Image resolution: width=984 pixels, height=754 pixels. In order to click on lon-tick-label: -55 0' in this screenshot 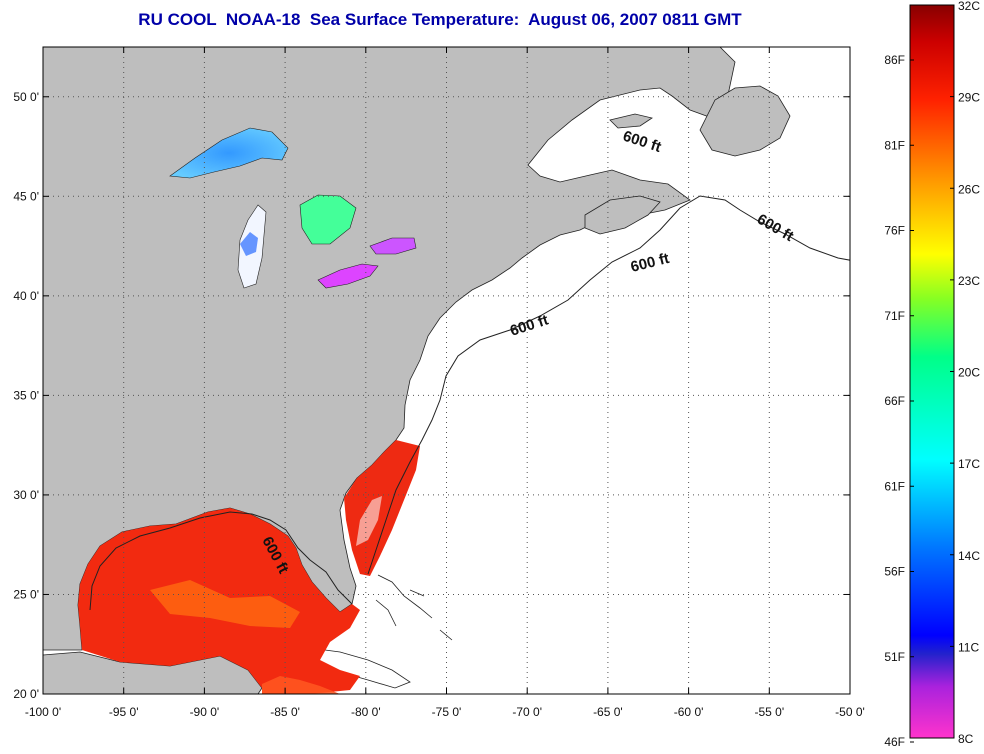, I will do `click(769, 712)`.